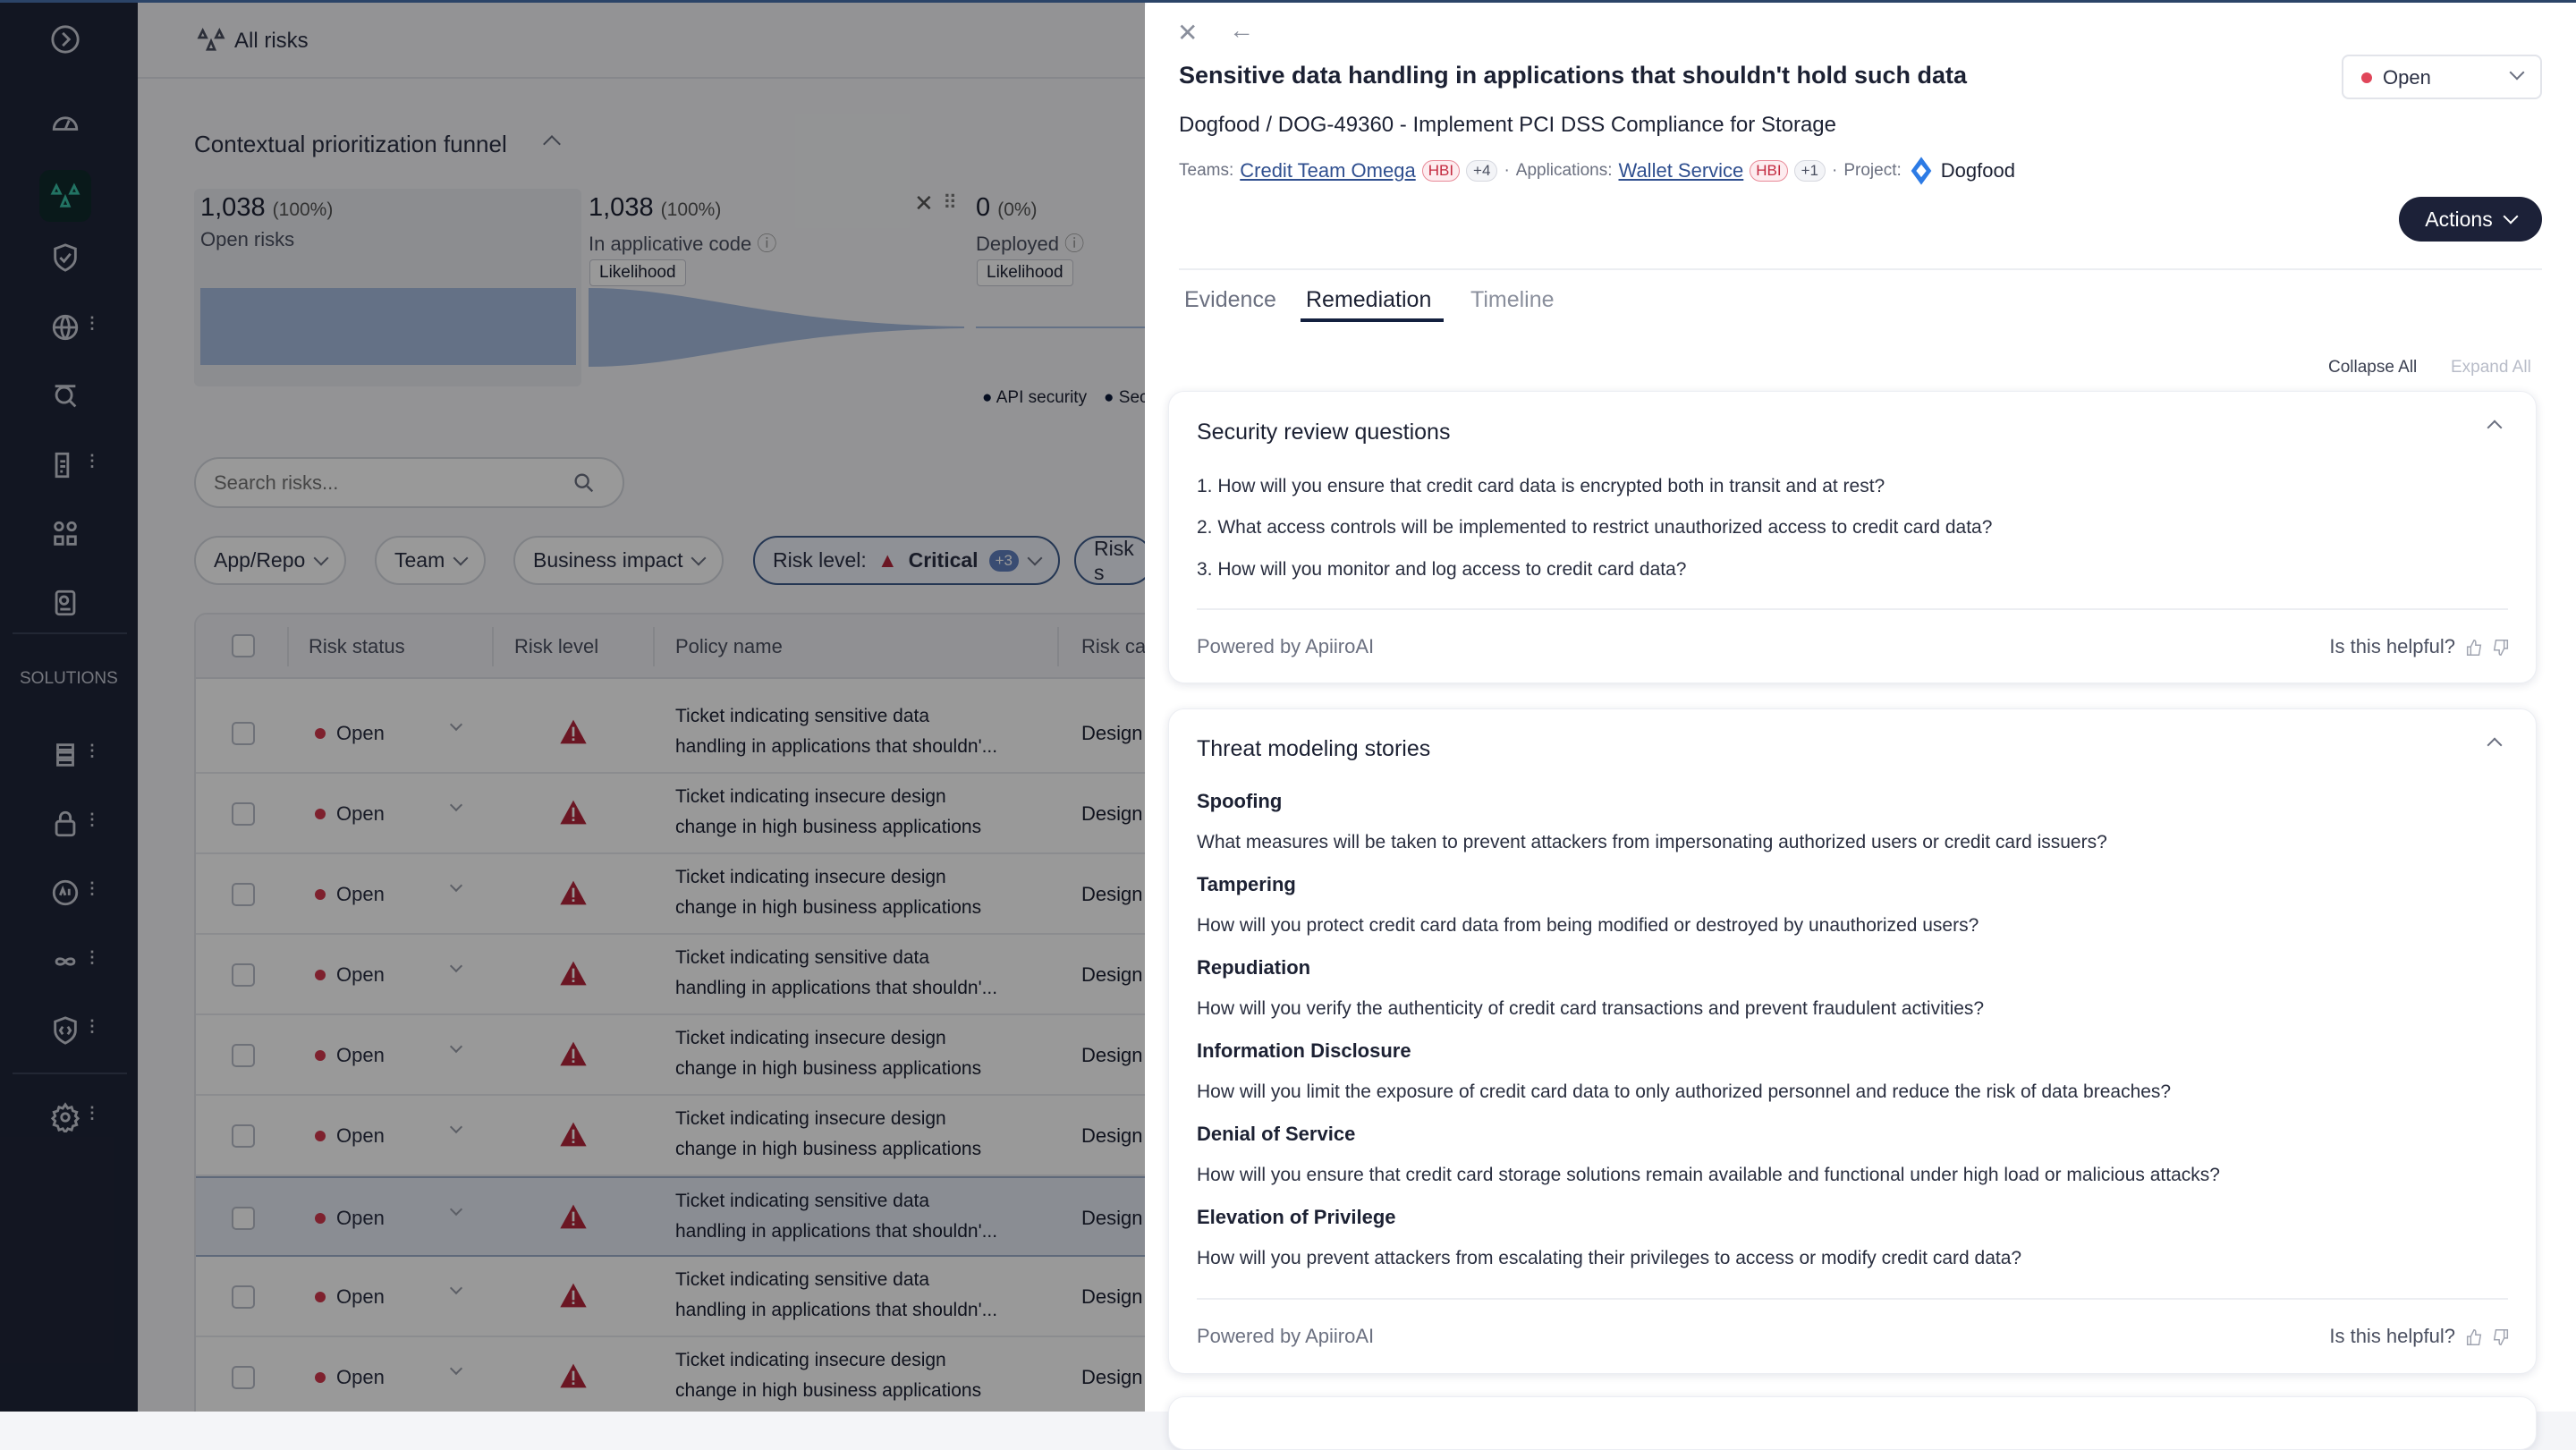 Image resolution: width=2576 pixels, height=1450 pixels. What do you see at coordinates (65, 962) in the screenshot?
I see `infinity-icon` at bounding box center [65, 962].